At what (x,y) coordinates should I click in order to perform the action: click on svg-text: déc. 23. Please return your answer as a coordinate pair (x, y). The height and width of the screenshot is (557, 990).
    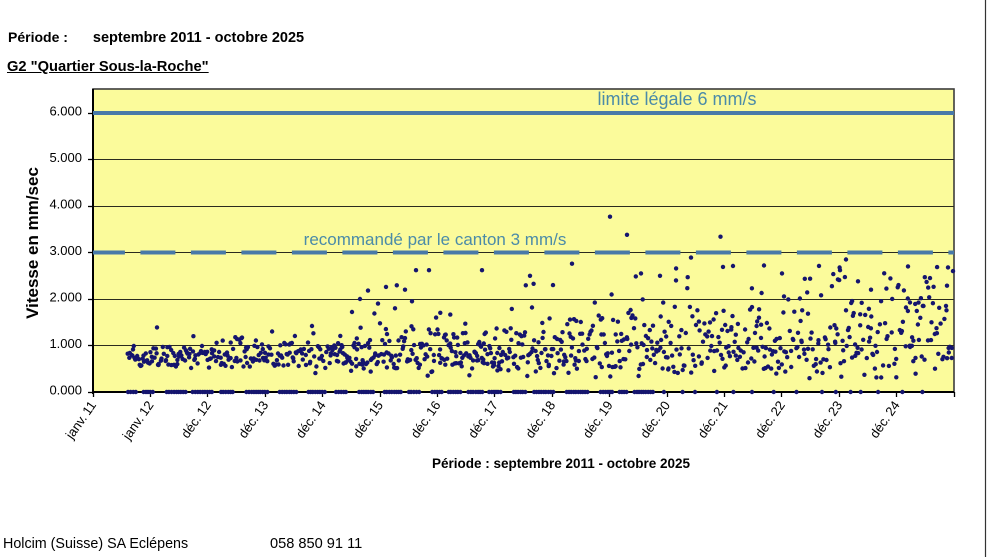
    Looking at the image, I should click on (827, 419).